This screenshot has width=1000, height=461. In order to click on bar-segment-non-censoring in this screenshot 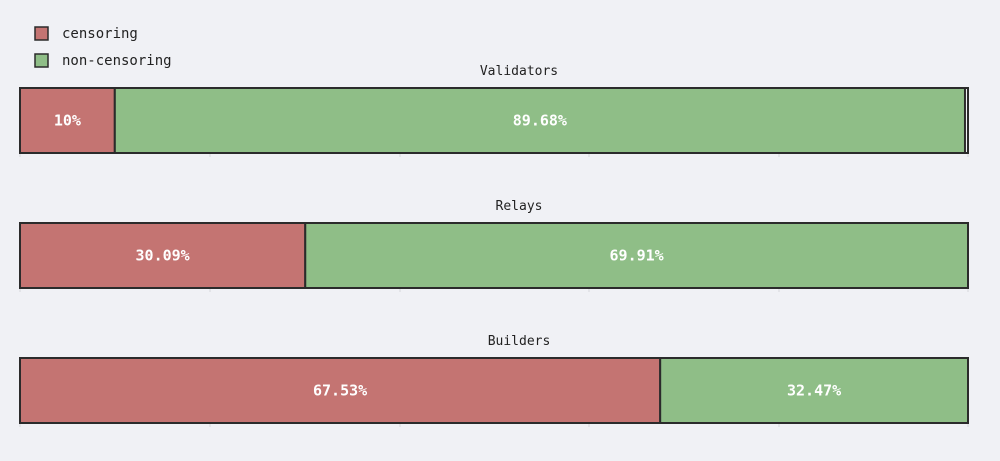, I will do `click(539, 120)`.